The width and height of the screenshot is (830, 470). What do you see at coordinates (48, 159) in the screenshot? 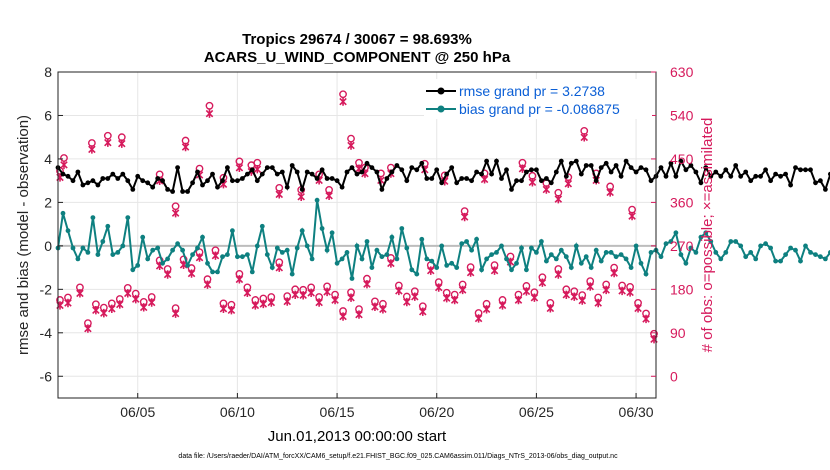
I see `y-tick-label: 4` at bounding box center [48, 159].